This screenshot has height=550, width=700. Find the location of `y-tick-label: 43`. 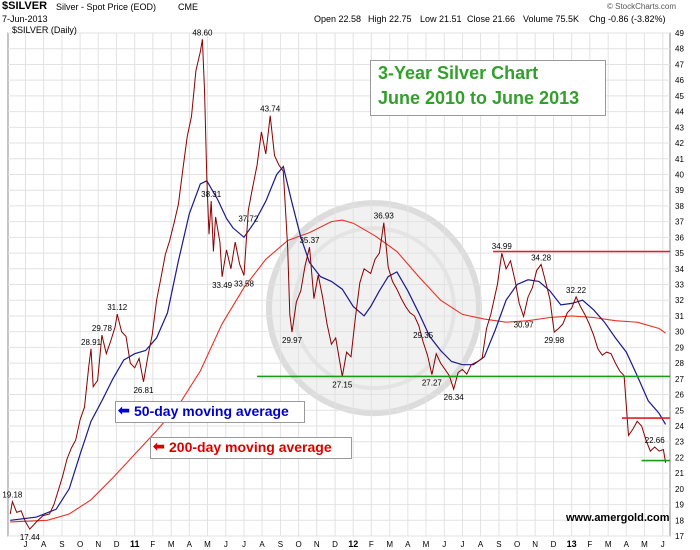

y-tick-label: 43 is located at coordinates (679, 127).